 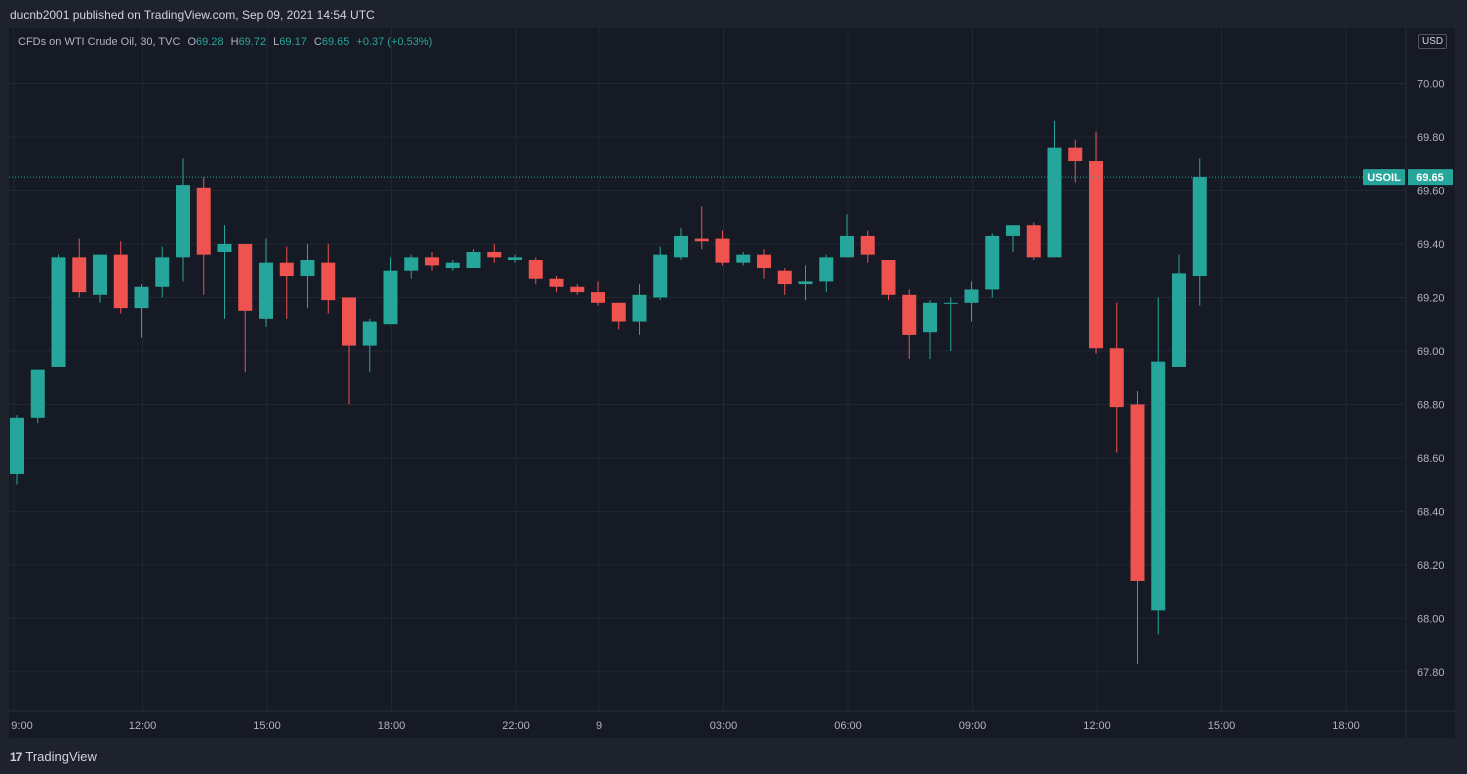 I want to click on legend-close-label: C, so click(x=317, y=42).